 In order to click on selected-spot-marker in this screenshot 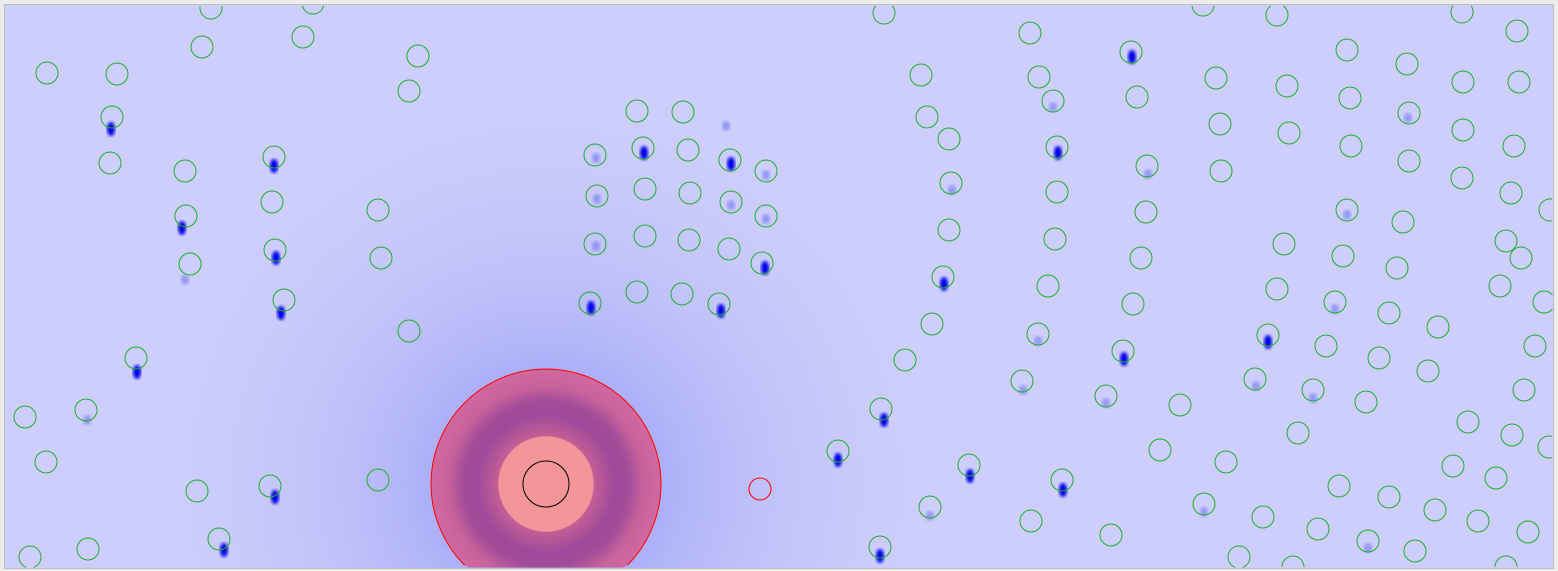, I will do `click(760, 489)`.